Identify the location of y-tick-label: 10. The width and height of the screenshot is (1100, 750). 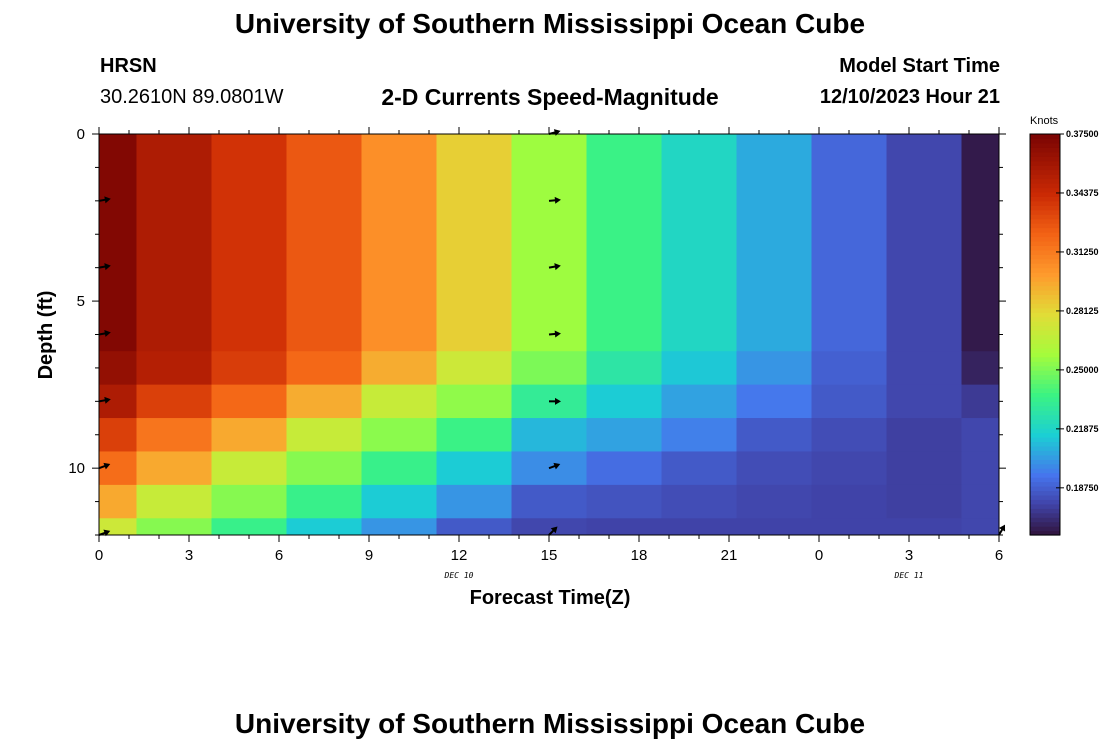
(76, 468).